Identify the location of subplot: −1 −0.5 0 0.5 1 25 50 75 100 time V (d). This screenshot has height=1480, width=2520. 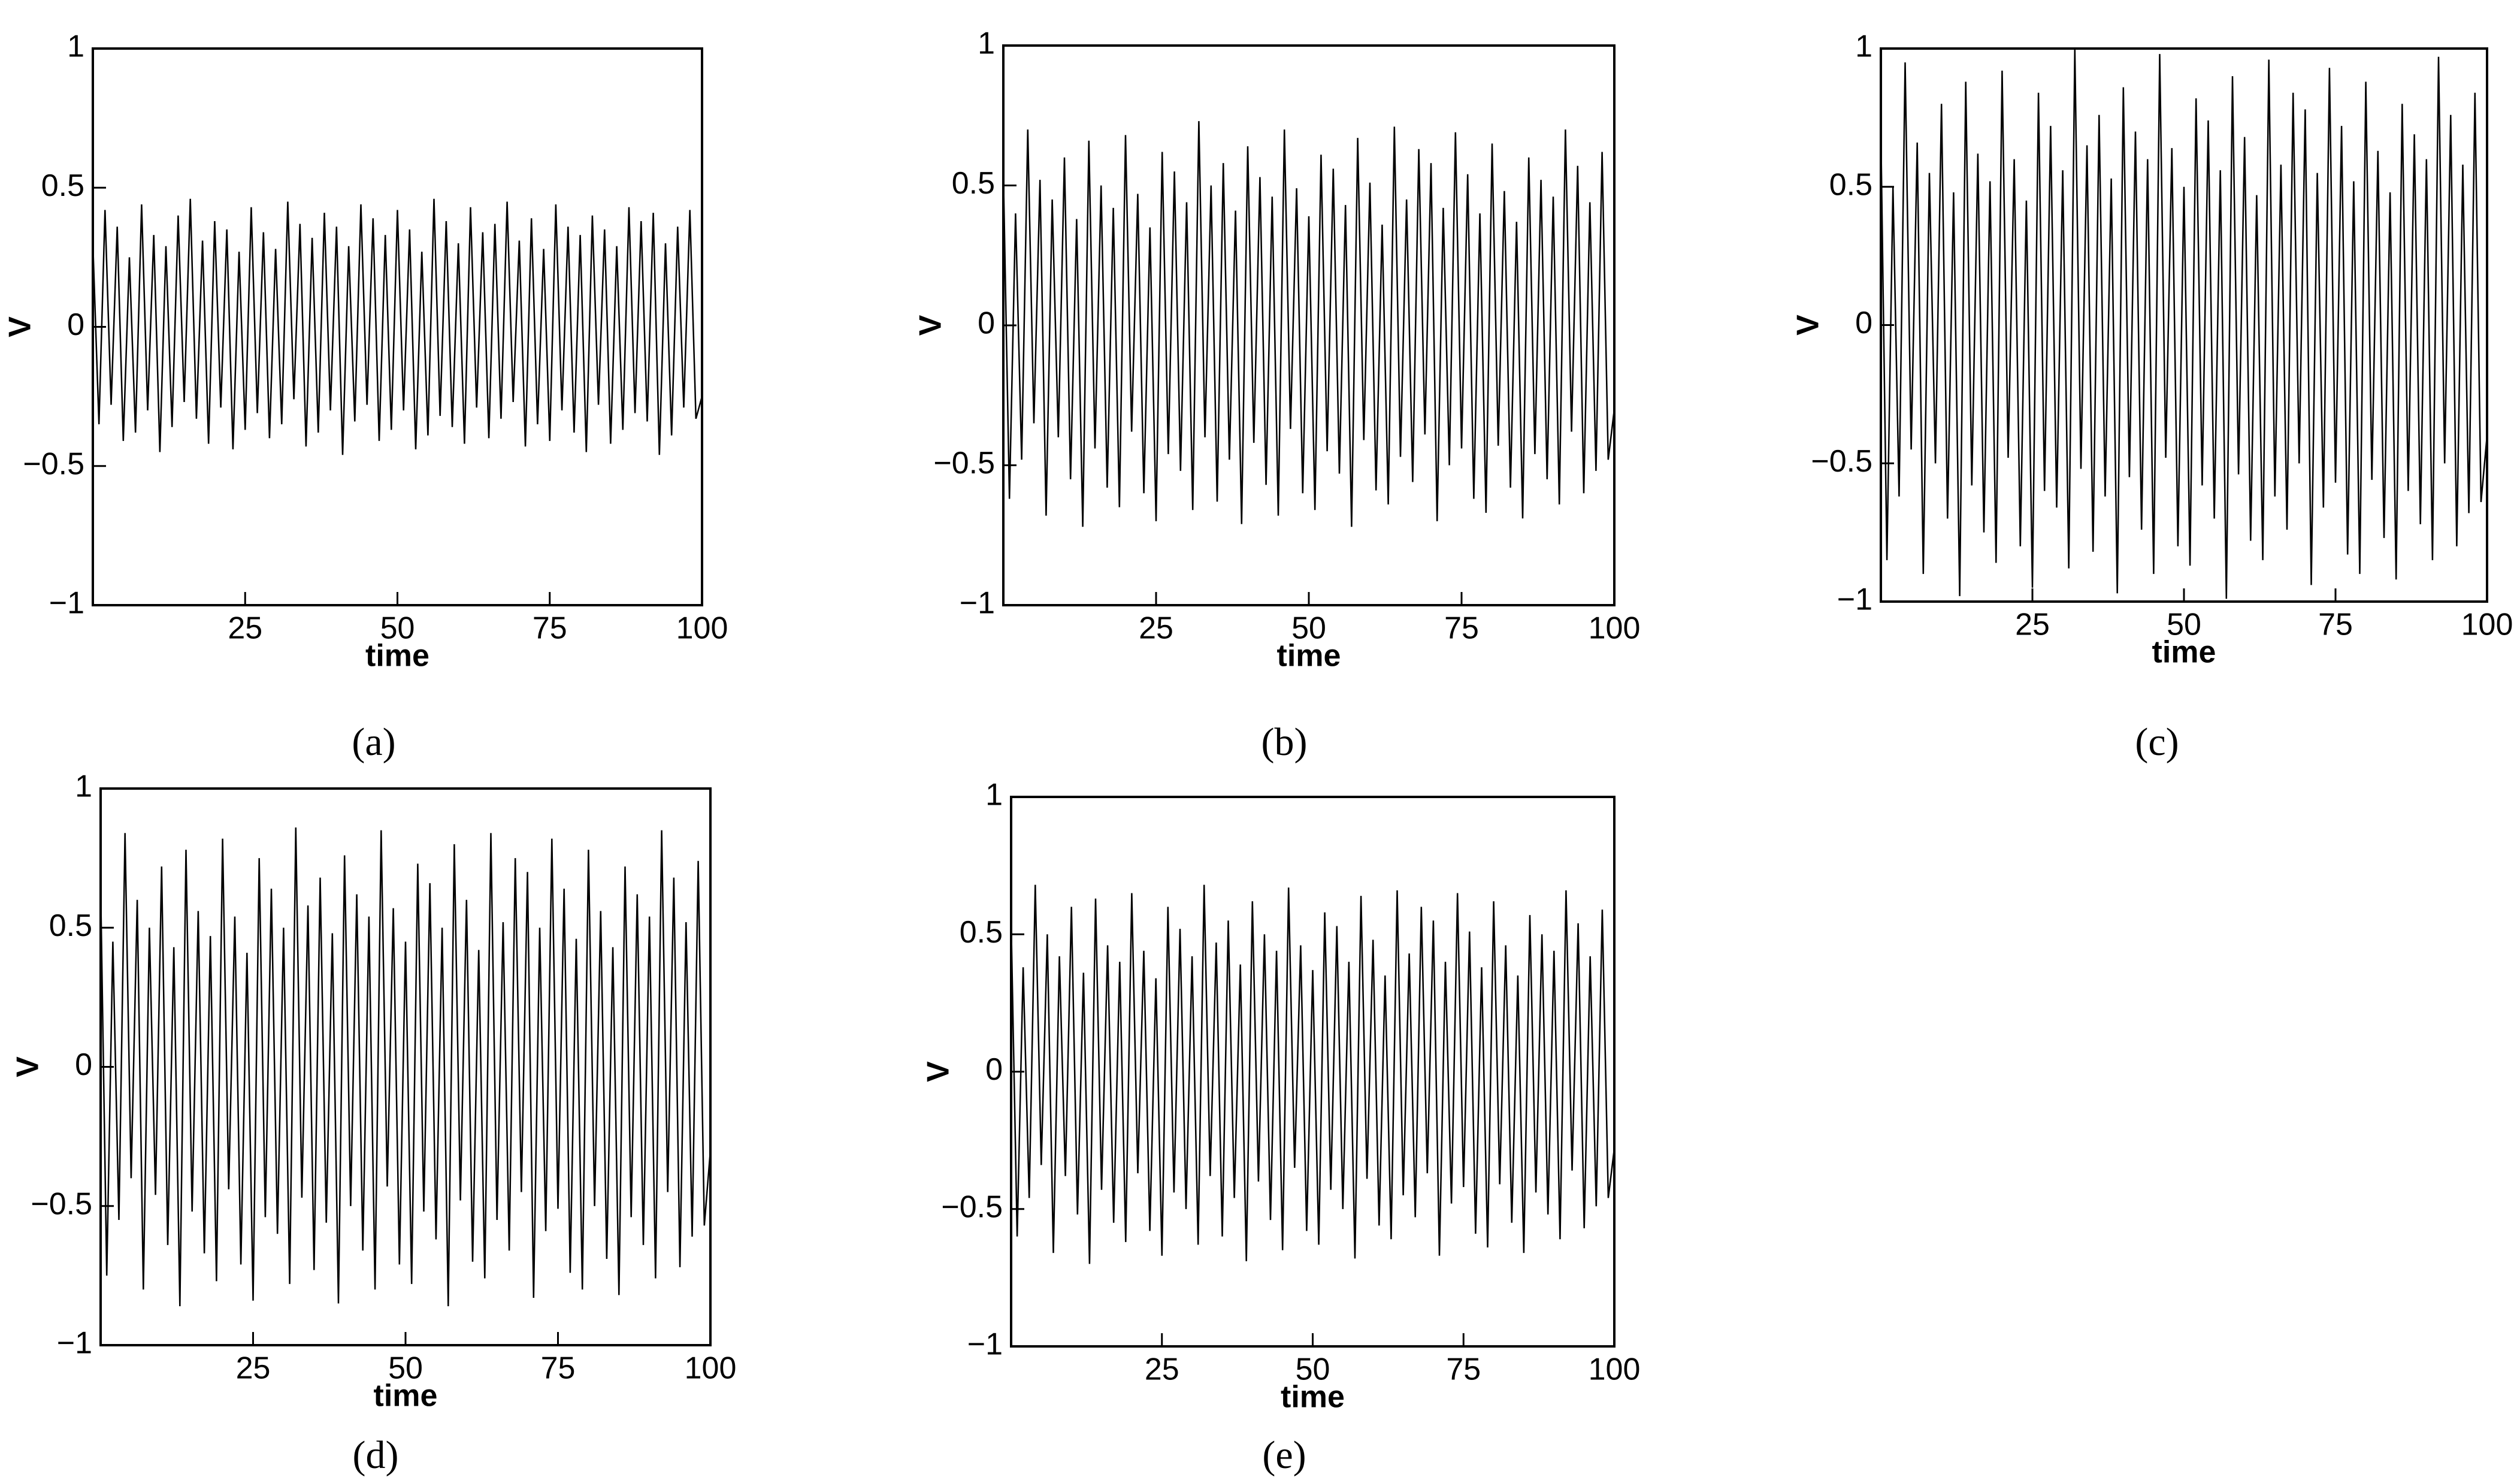
(374, 1123).